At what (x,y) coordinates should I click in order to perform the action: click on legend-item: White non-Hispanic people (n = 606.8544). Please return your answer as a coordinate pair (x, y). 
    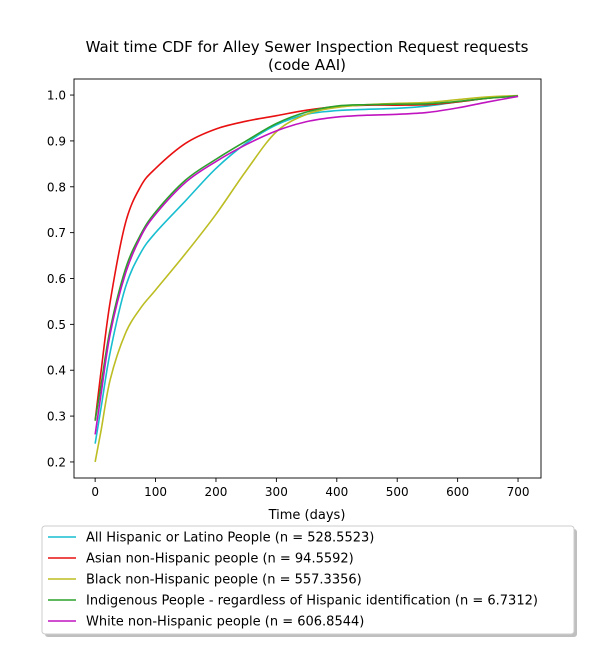
    Looking at the image, I should click on (206, 622).